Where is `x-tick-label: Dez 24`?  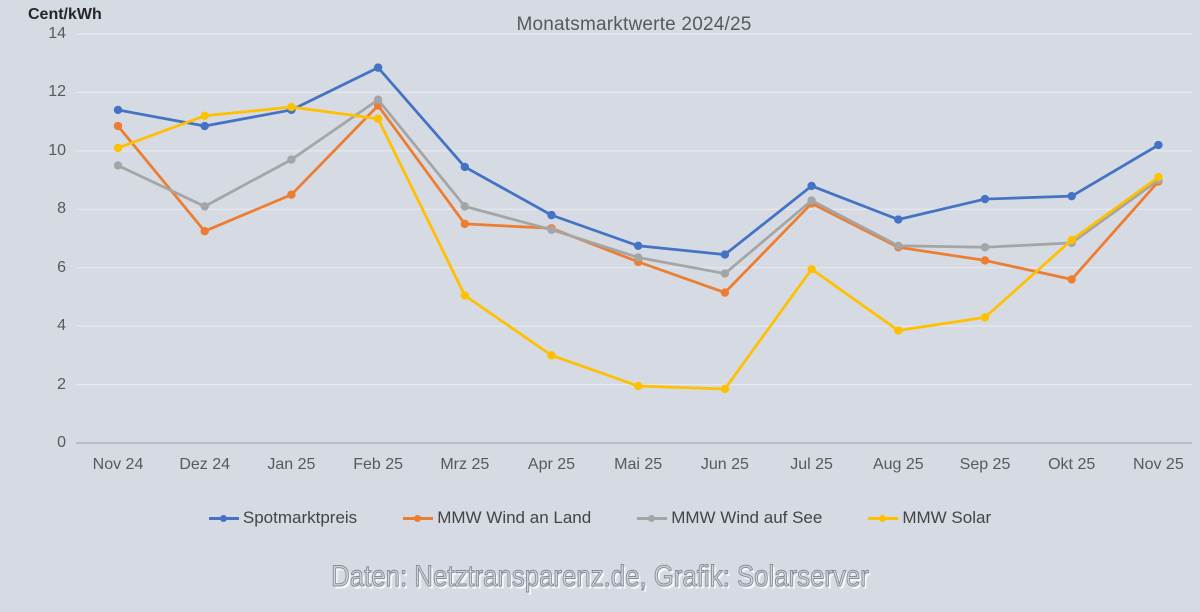 x-tick-label: Dez 24 is located at coordinates (205, 464).